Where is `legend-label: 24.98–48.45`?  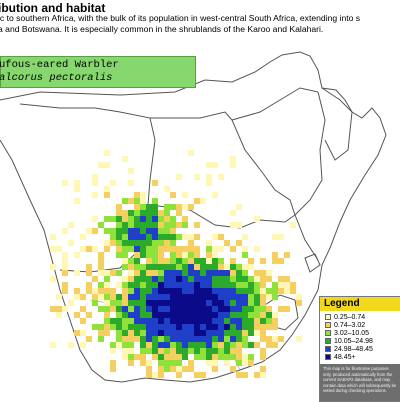
legend-label: 24.98–48.45 is located at coordinates (353, 349).